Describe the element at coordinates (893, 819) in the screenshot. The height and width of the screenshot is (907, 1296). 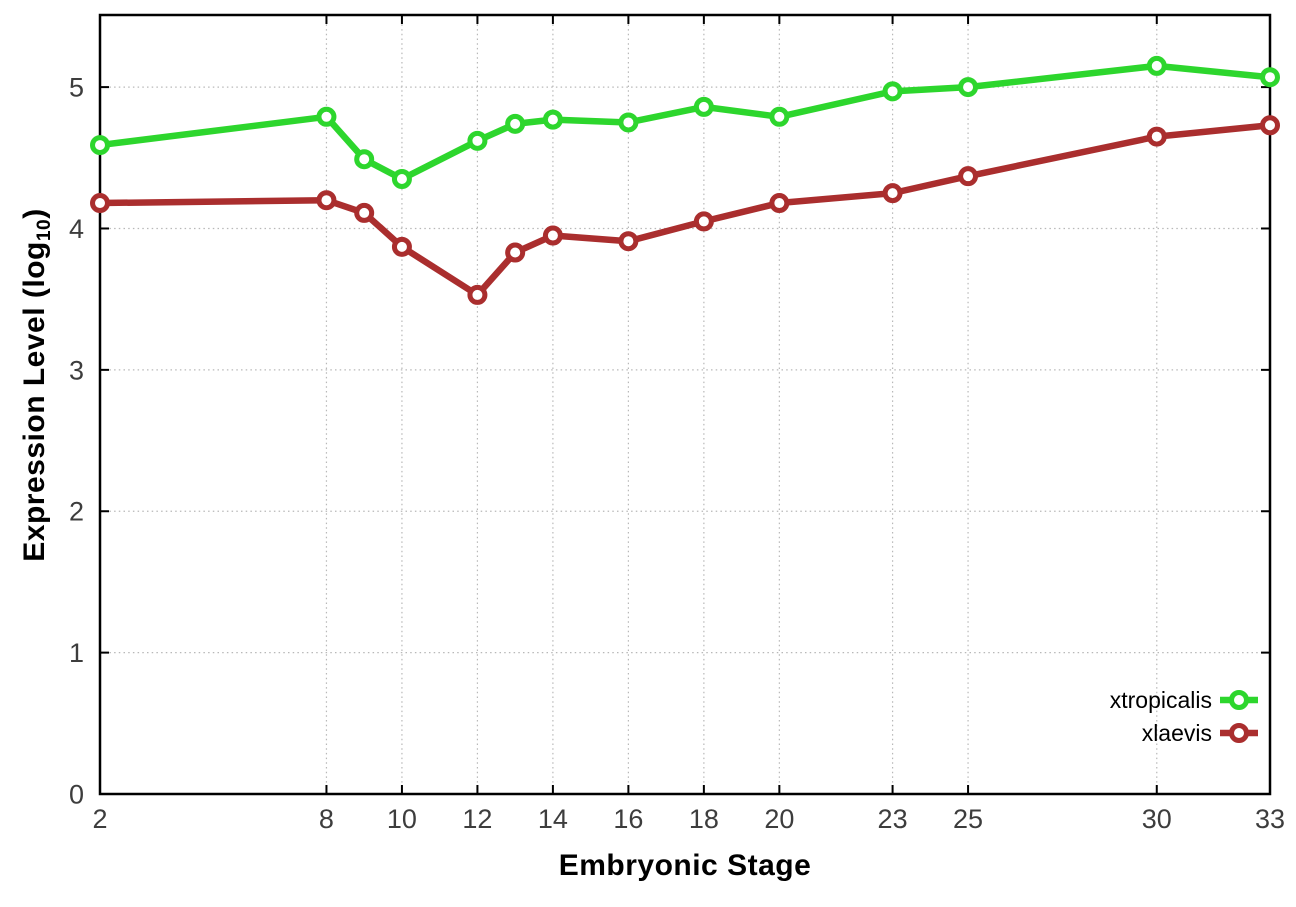
I see `x-tick-label: 23` at that location.